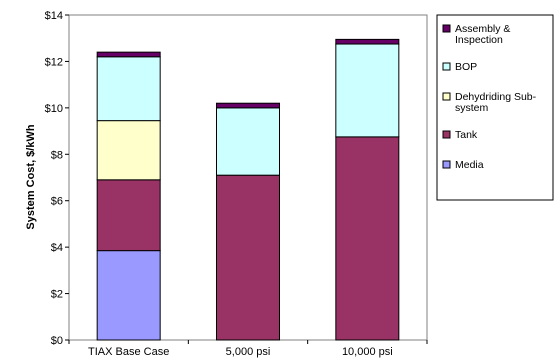 This screenshot has height=362, width=560. I want to click on y-axis: $0 $2 $4 $6 $8 $10 $12 $14, so click(57, 178).